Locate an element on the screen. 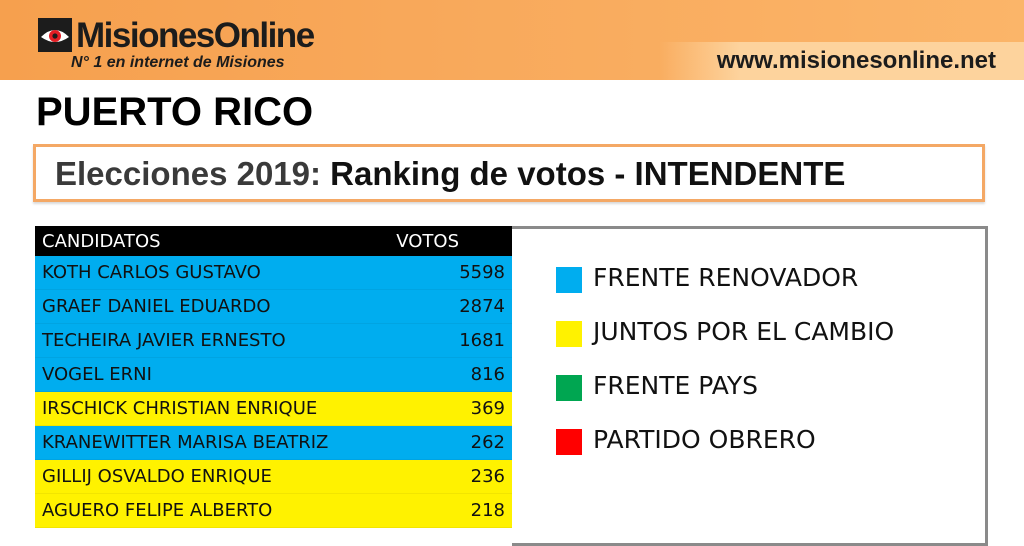 This screenshot has height=546, width=1024. table-row: KRANEWITTER MARISA BEATRIZ 262 is located at coordinates (273, 443).